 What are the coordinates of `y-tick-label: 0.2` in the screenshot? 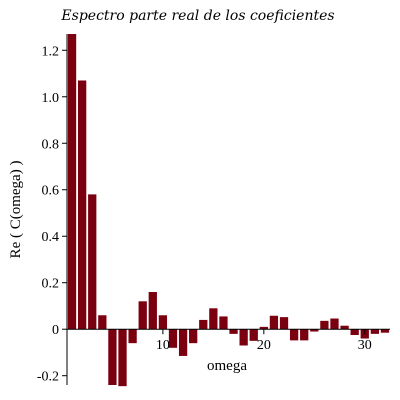 It's located at (51, 284).